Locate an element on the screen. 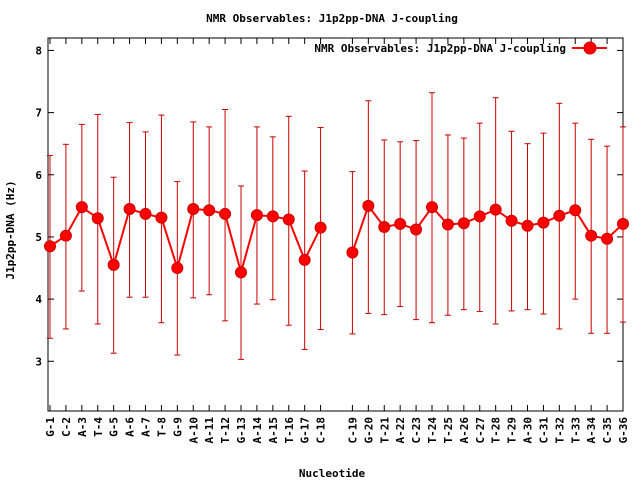  x-tick-label: C-31 is located at coordinates (543, 430).